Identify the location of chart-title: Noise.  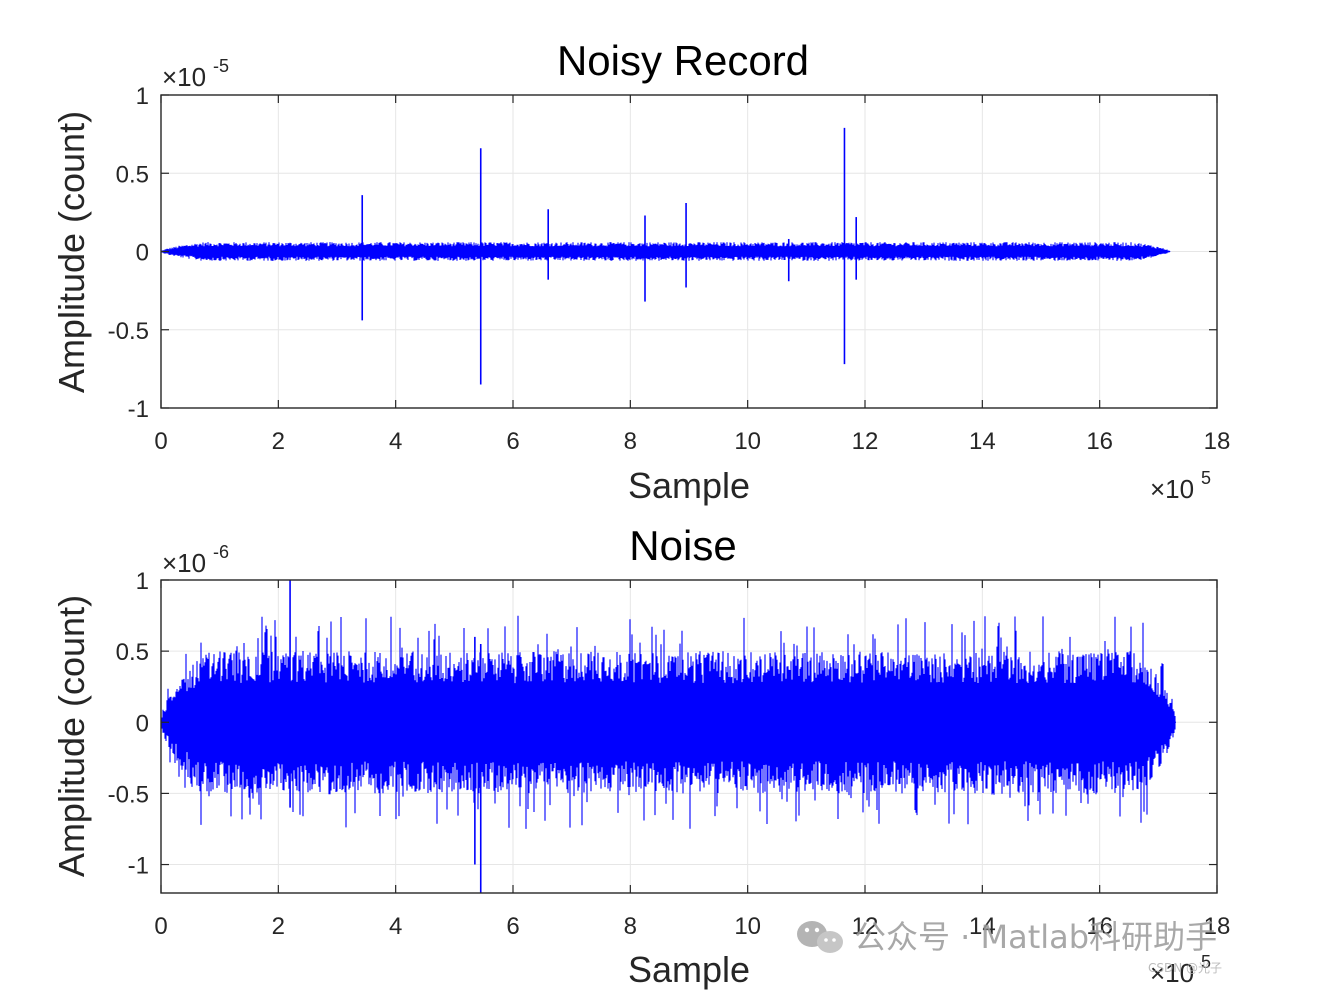
(682, 545).